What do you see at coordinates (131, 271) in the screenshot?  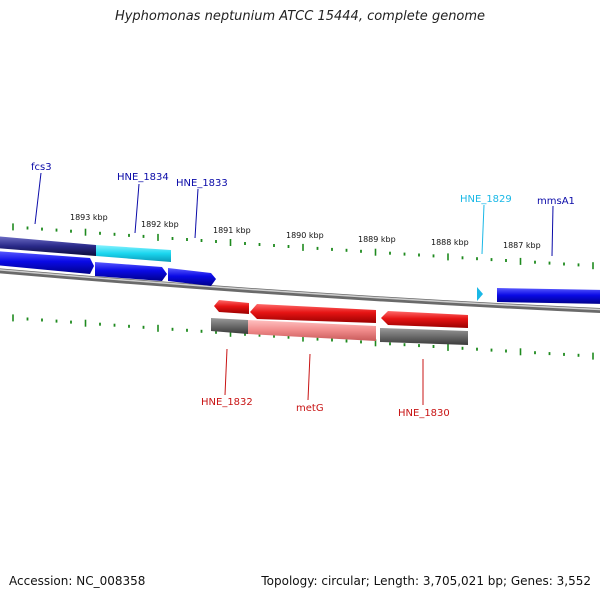 I see `hne-1834-gene-arrow` at bounding box center [131, 271].